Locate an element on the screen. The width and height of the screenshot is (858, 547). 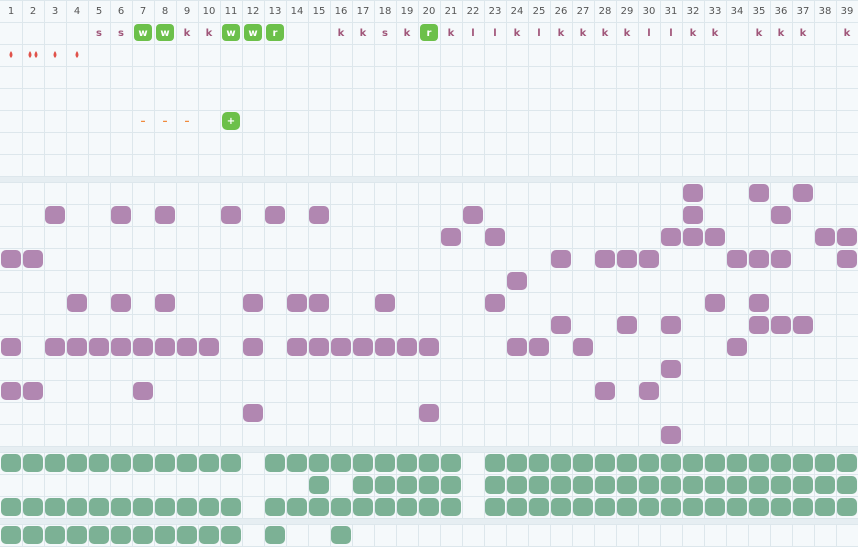
column-number: 25 is located at coordinates (539, 11).